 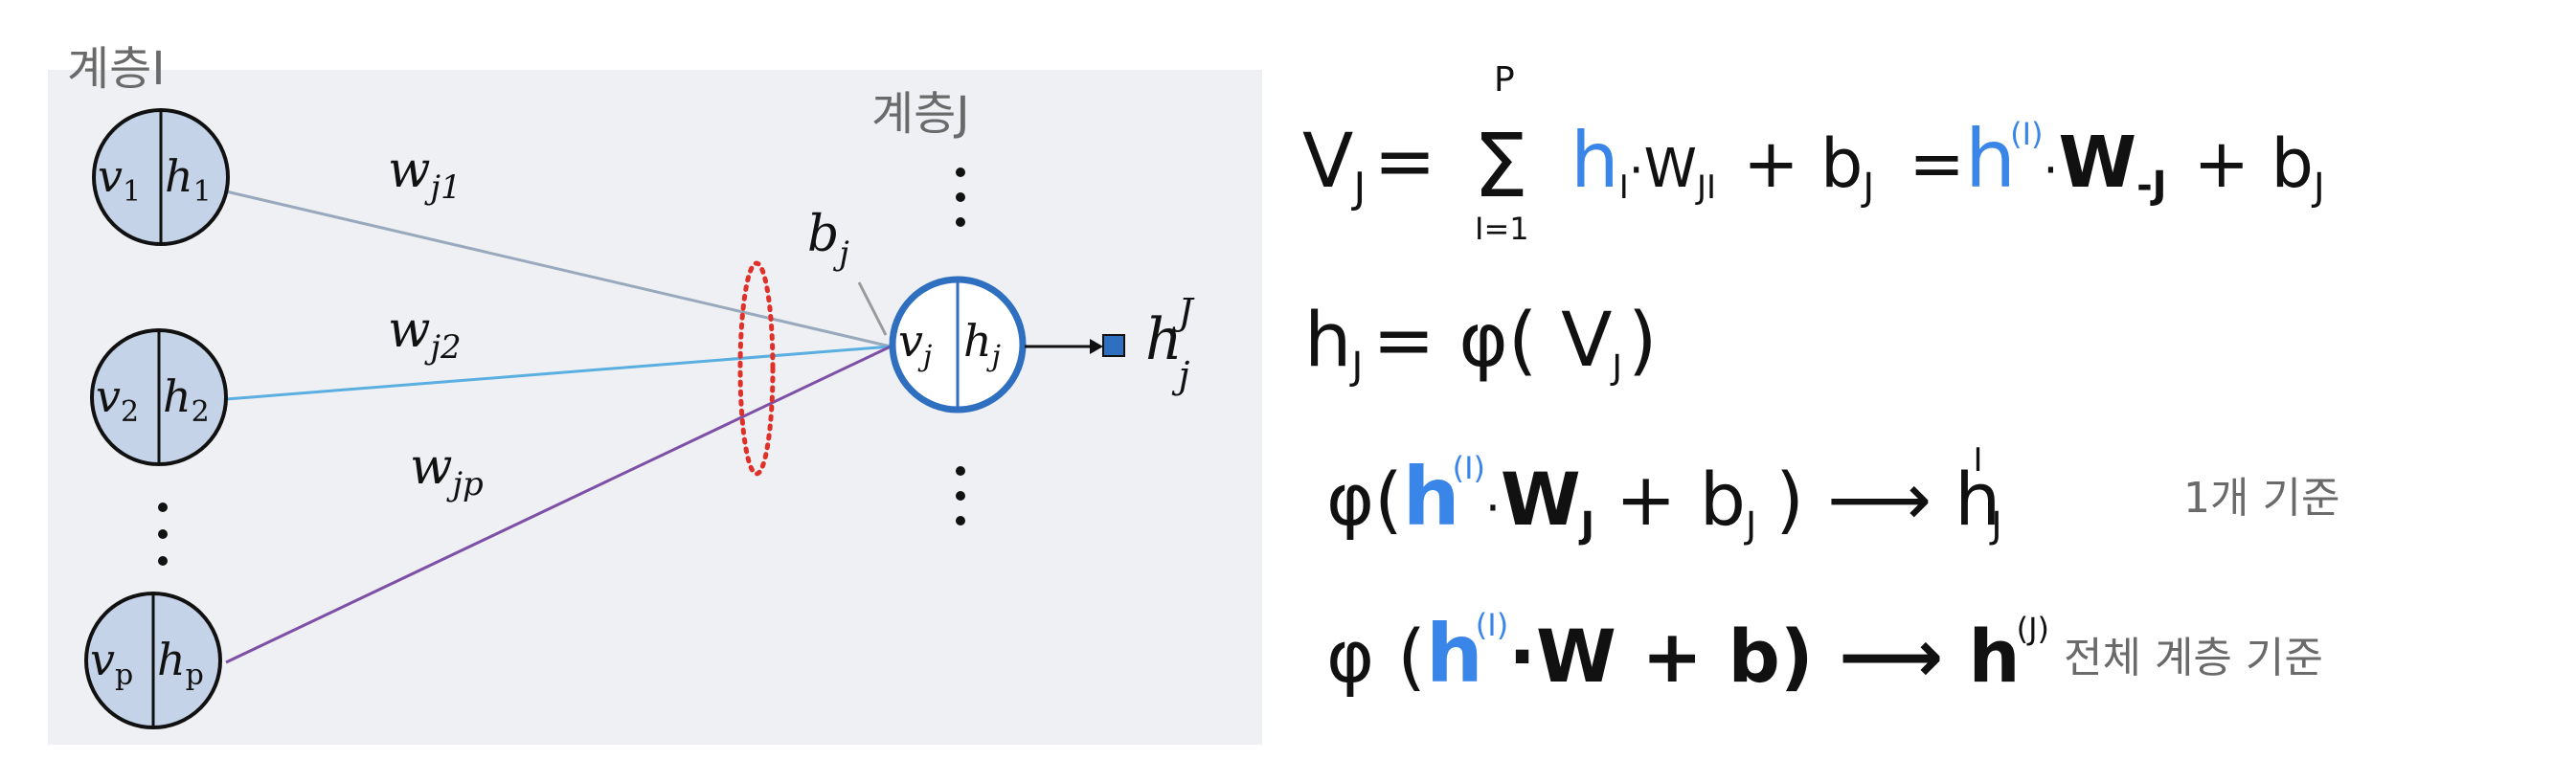 What do you see at coordinates (1867, 188) in the screenshot?
I see `eq1-b-sub: J` at bounding box center [1867, 188].